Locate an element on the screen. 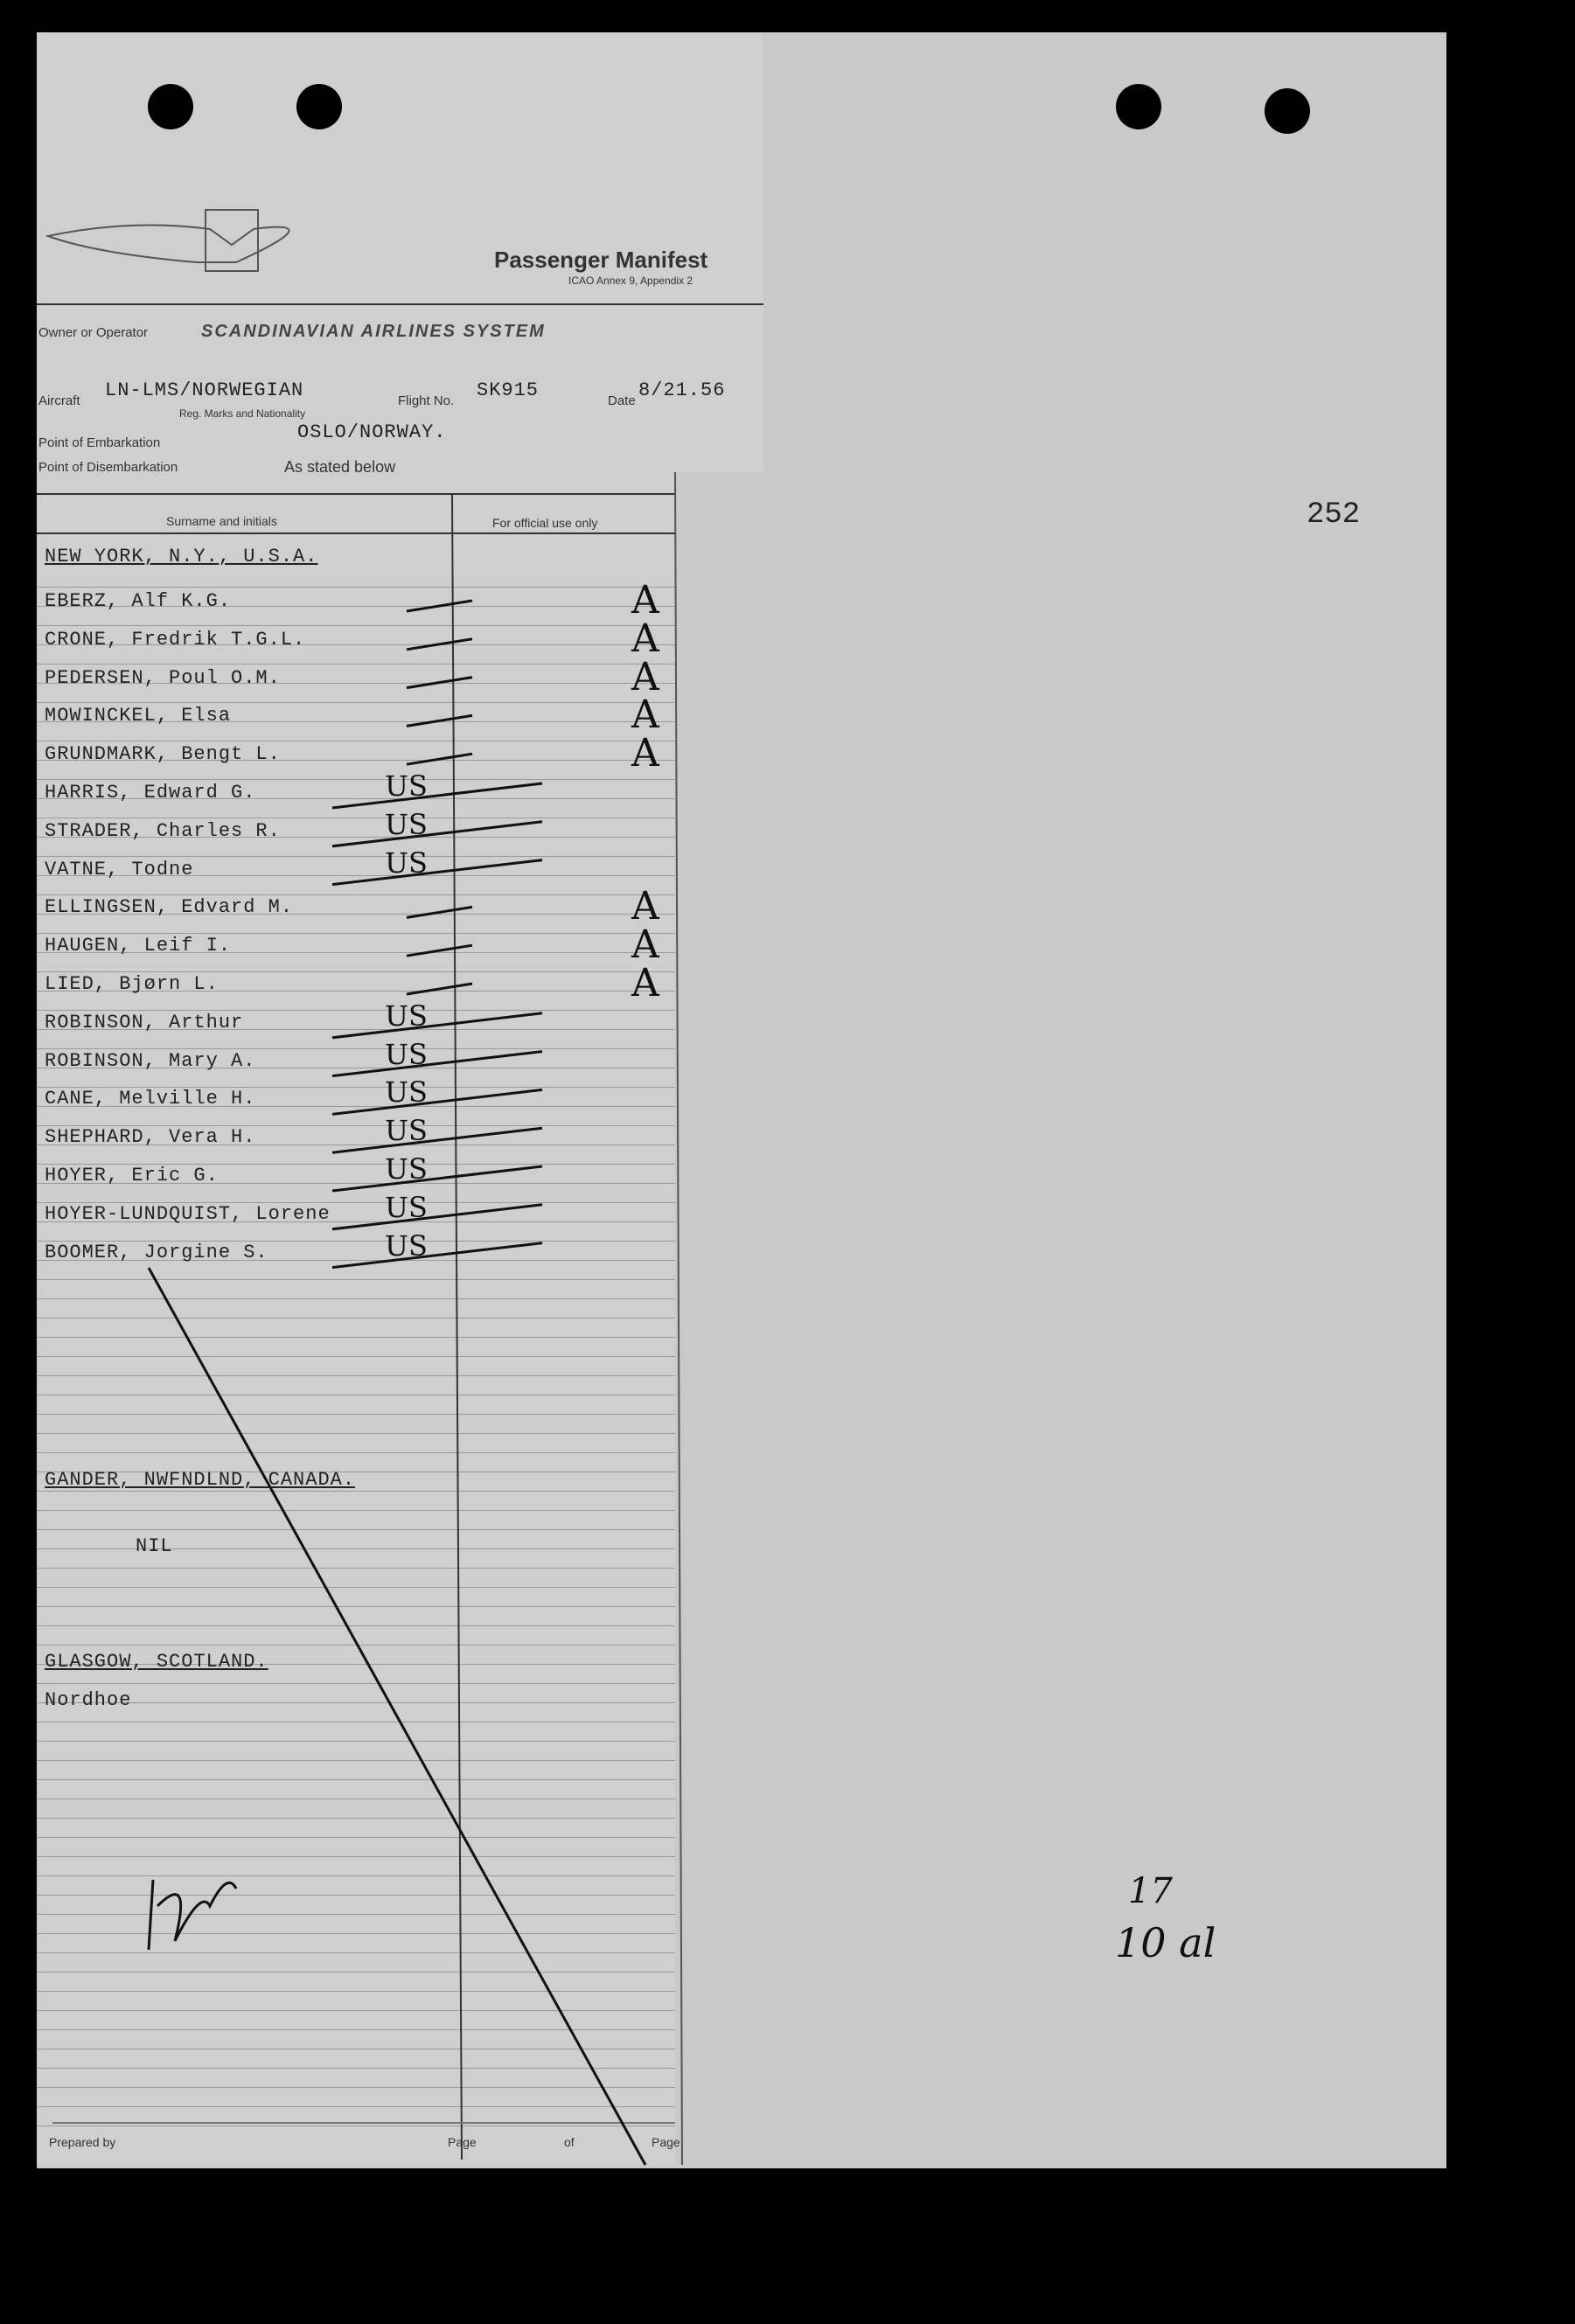 Image resolution: width=1575 pixels, height=2324 pixels. footer-label: Prepared by is located at coordinates (83, 2142).